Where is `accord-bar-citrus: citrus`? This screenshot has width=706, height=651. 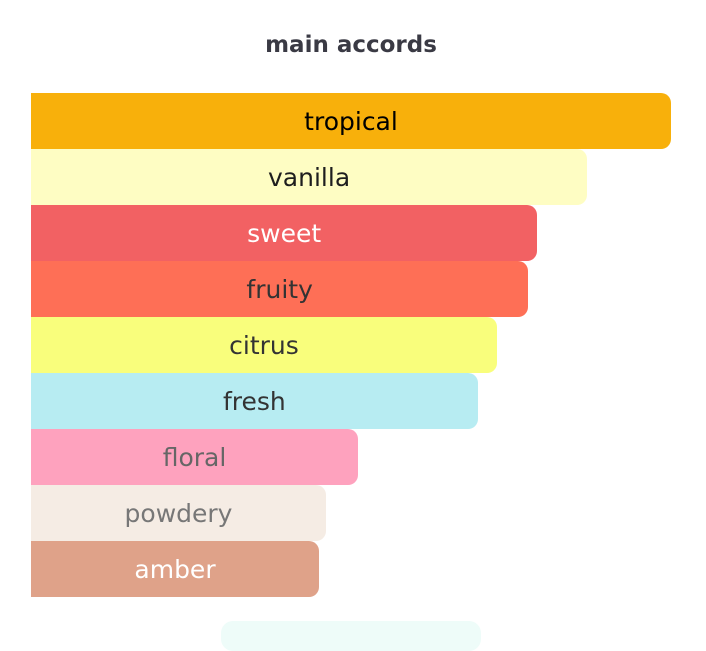
accord-bar-citrus: citrus is located at coordinates (264, 345).